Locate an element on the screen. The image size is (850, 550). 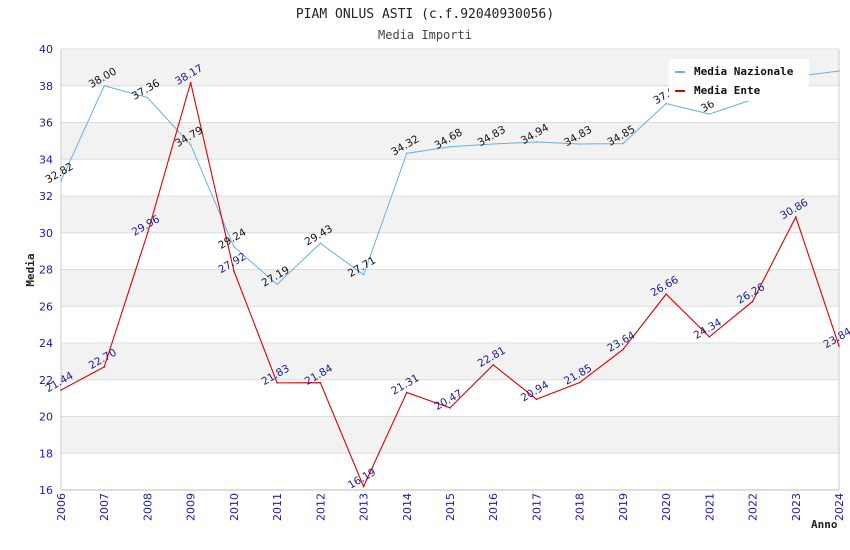
y-tick-label: 32 is located at coordinates (46, 196).